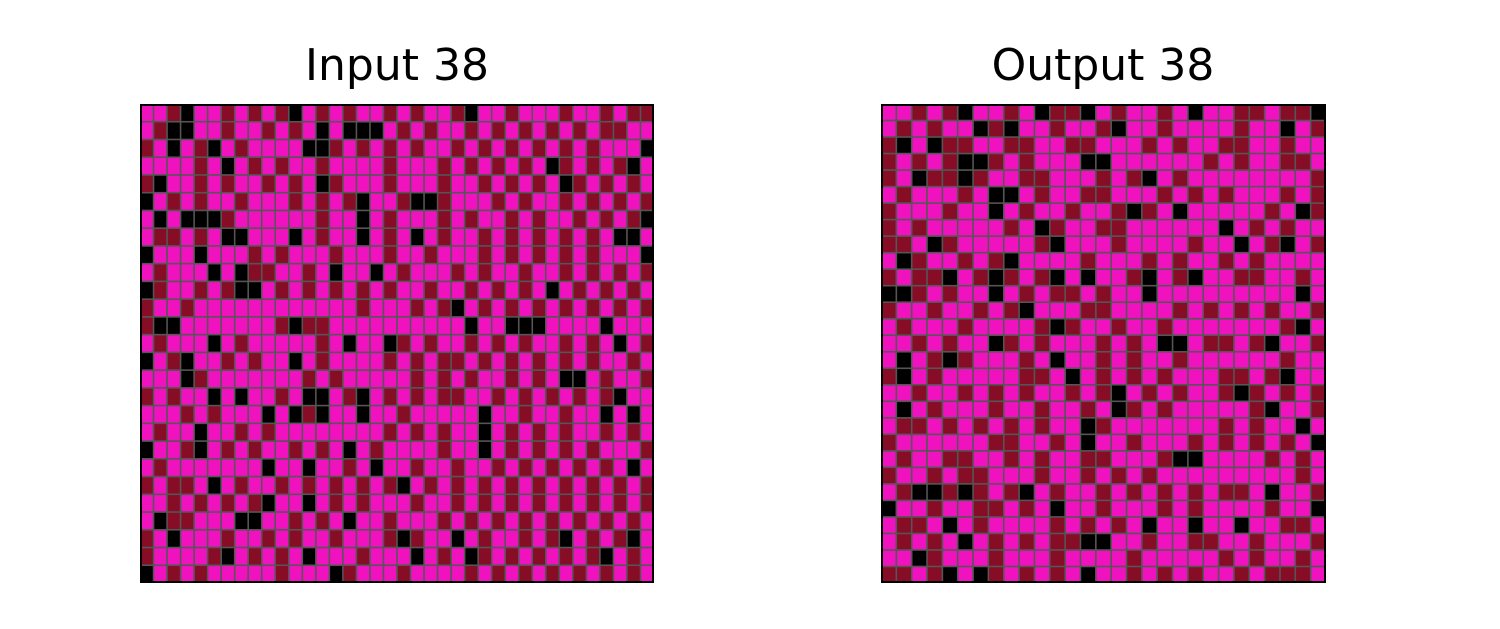 This screenshot has width=1500, height=629. What do you see at coordinates (397, 65) in the screenshot?
I see `input-panel-title: Input 38` at bounding box center [397, 65].